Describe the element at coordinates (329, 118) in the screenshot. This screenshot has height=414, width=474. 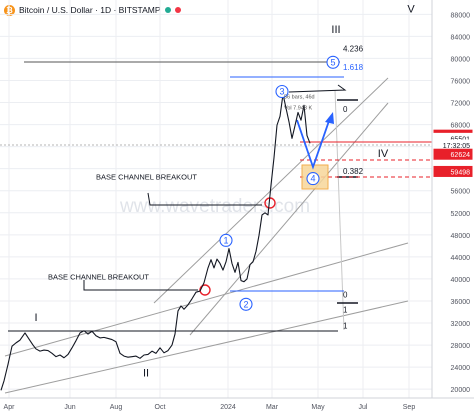
I see `projection-arrow-head-icon` at that location.